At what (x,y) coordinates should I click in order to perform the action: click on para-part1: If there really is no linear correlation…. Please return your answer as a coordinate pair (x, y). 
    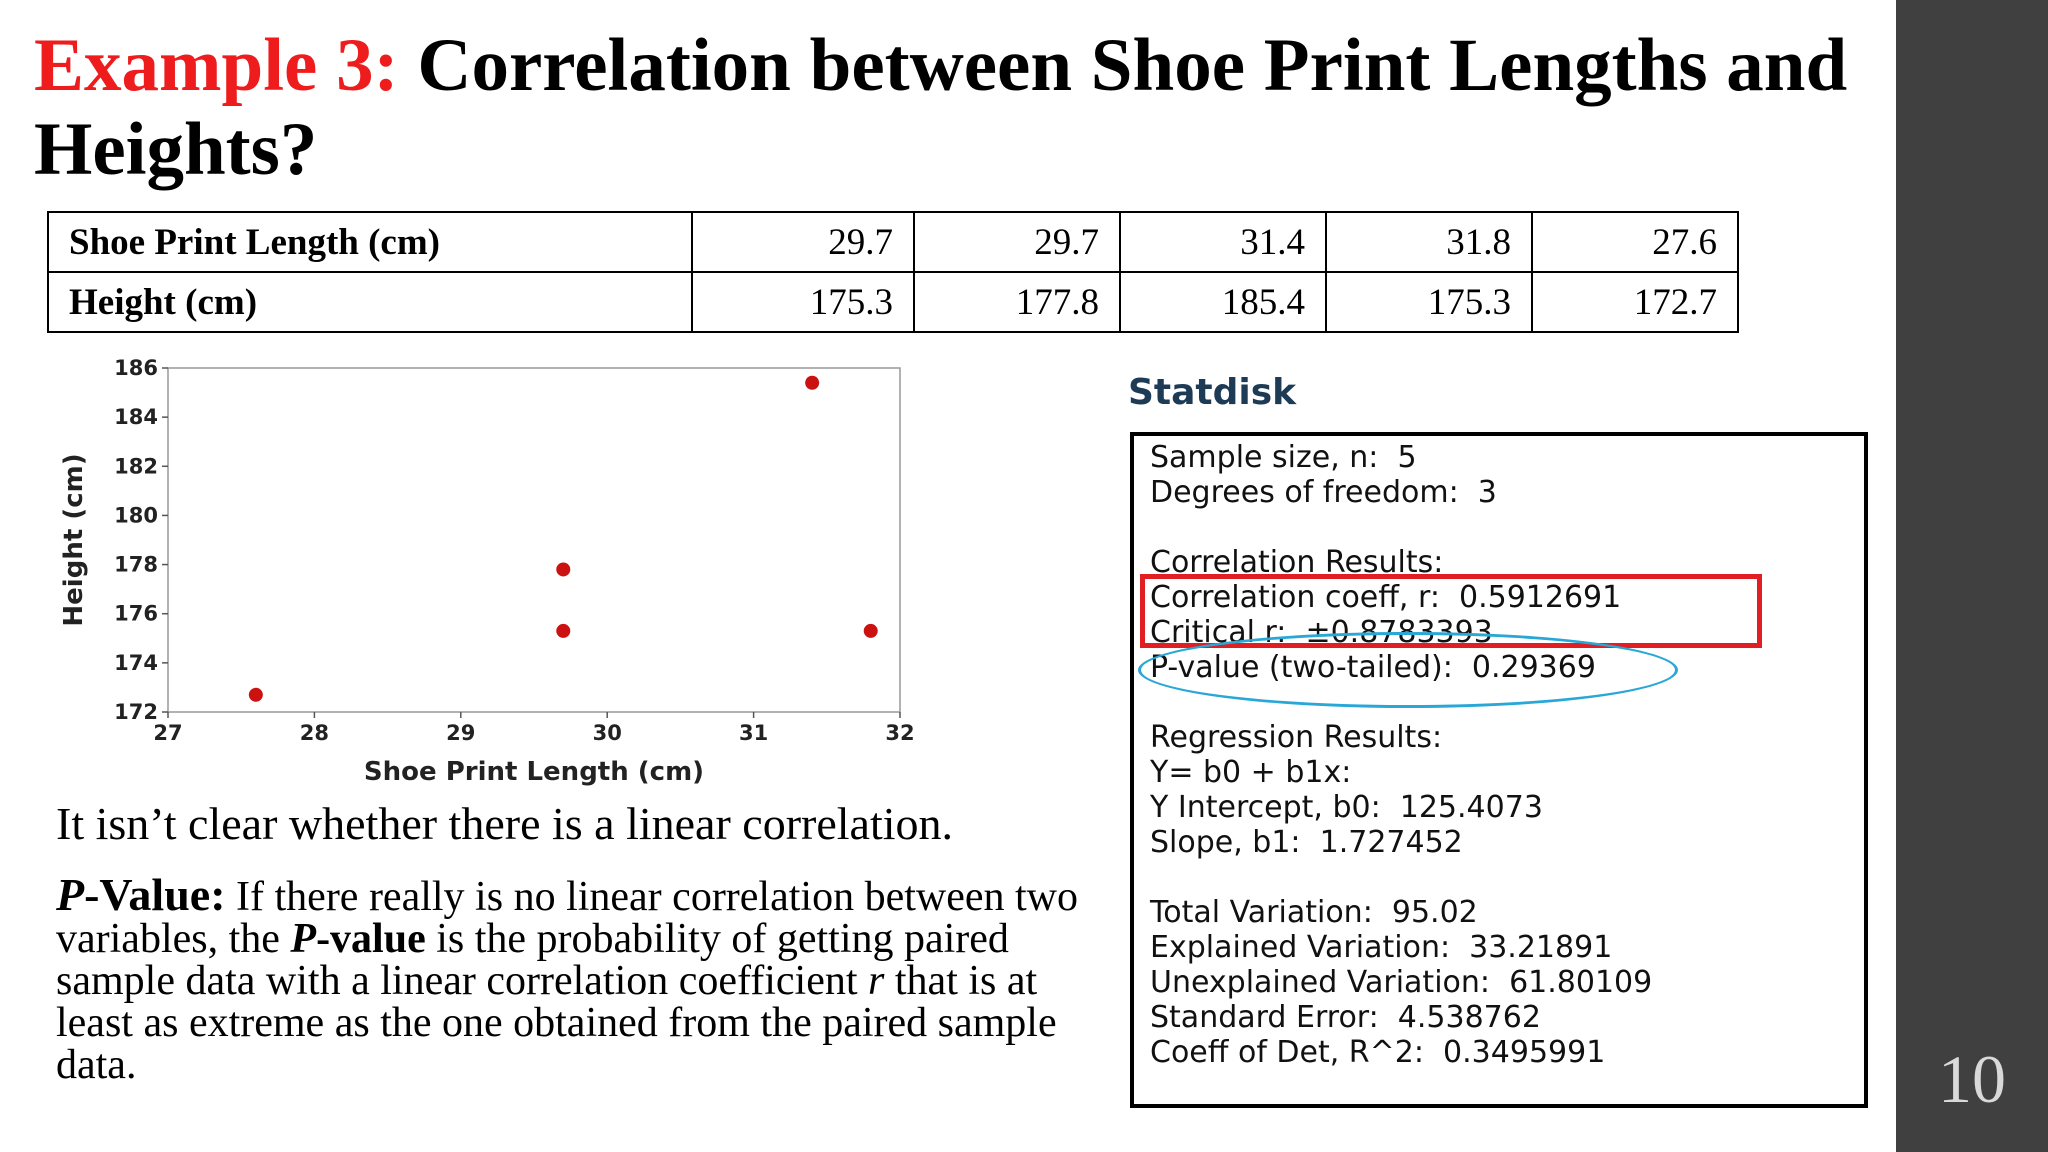
    Looking at the image, I should click on (567, 918).